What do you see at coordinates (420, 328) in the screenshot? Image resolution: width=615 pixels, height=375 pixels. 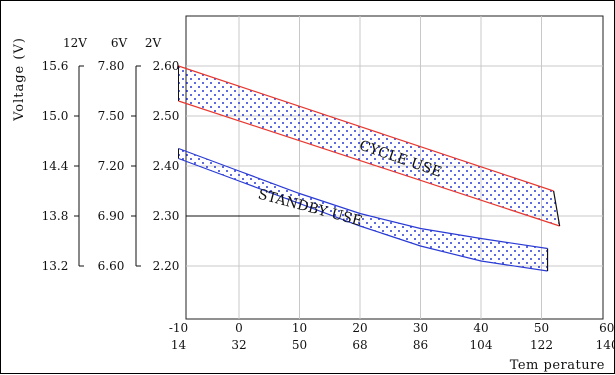 I see `x-tick-label-celsius: 30` at bounding box center [420, 328].